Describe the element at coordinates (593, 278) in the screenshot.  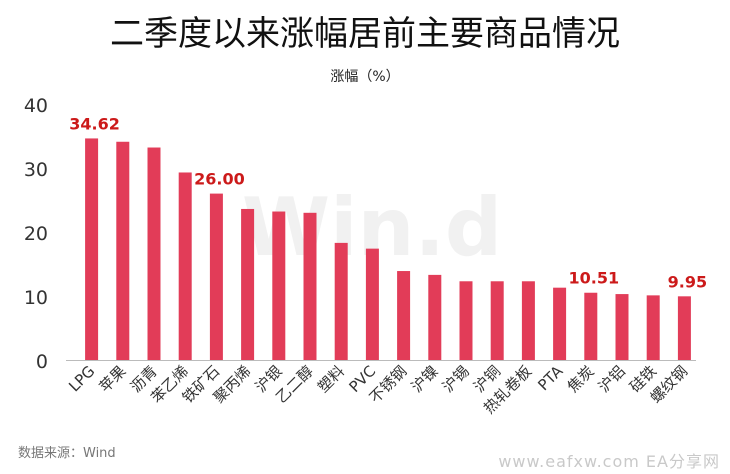
I see `data-label: 10.51` at that location.